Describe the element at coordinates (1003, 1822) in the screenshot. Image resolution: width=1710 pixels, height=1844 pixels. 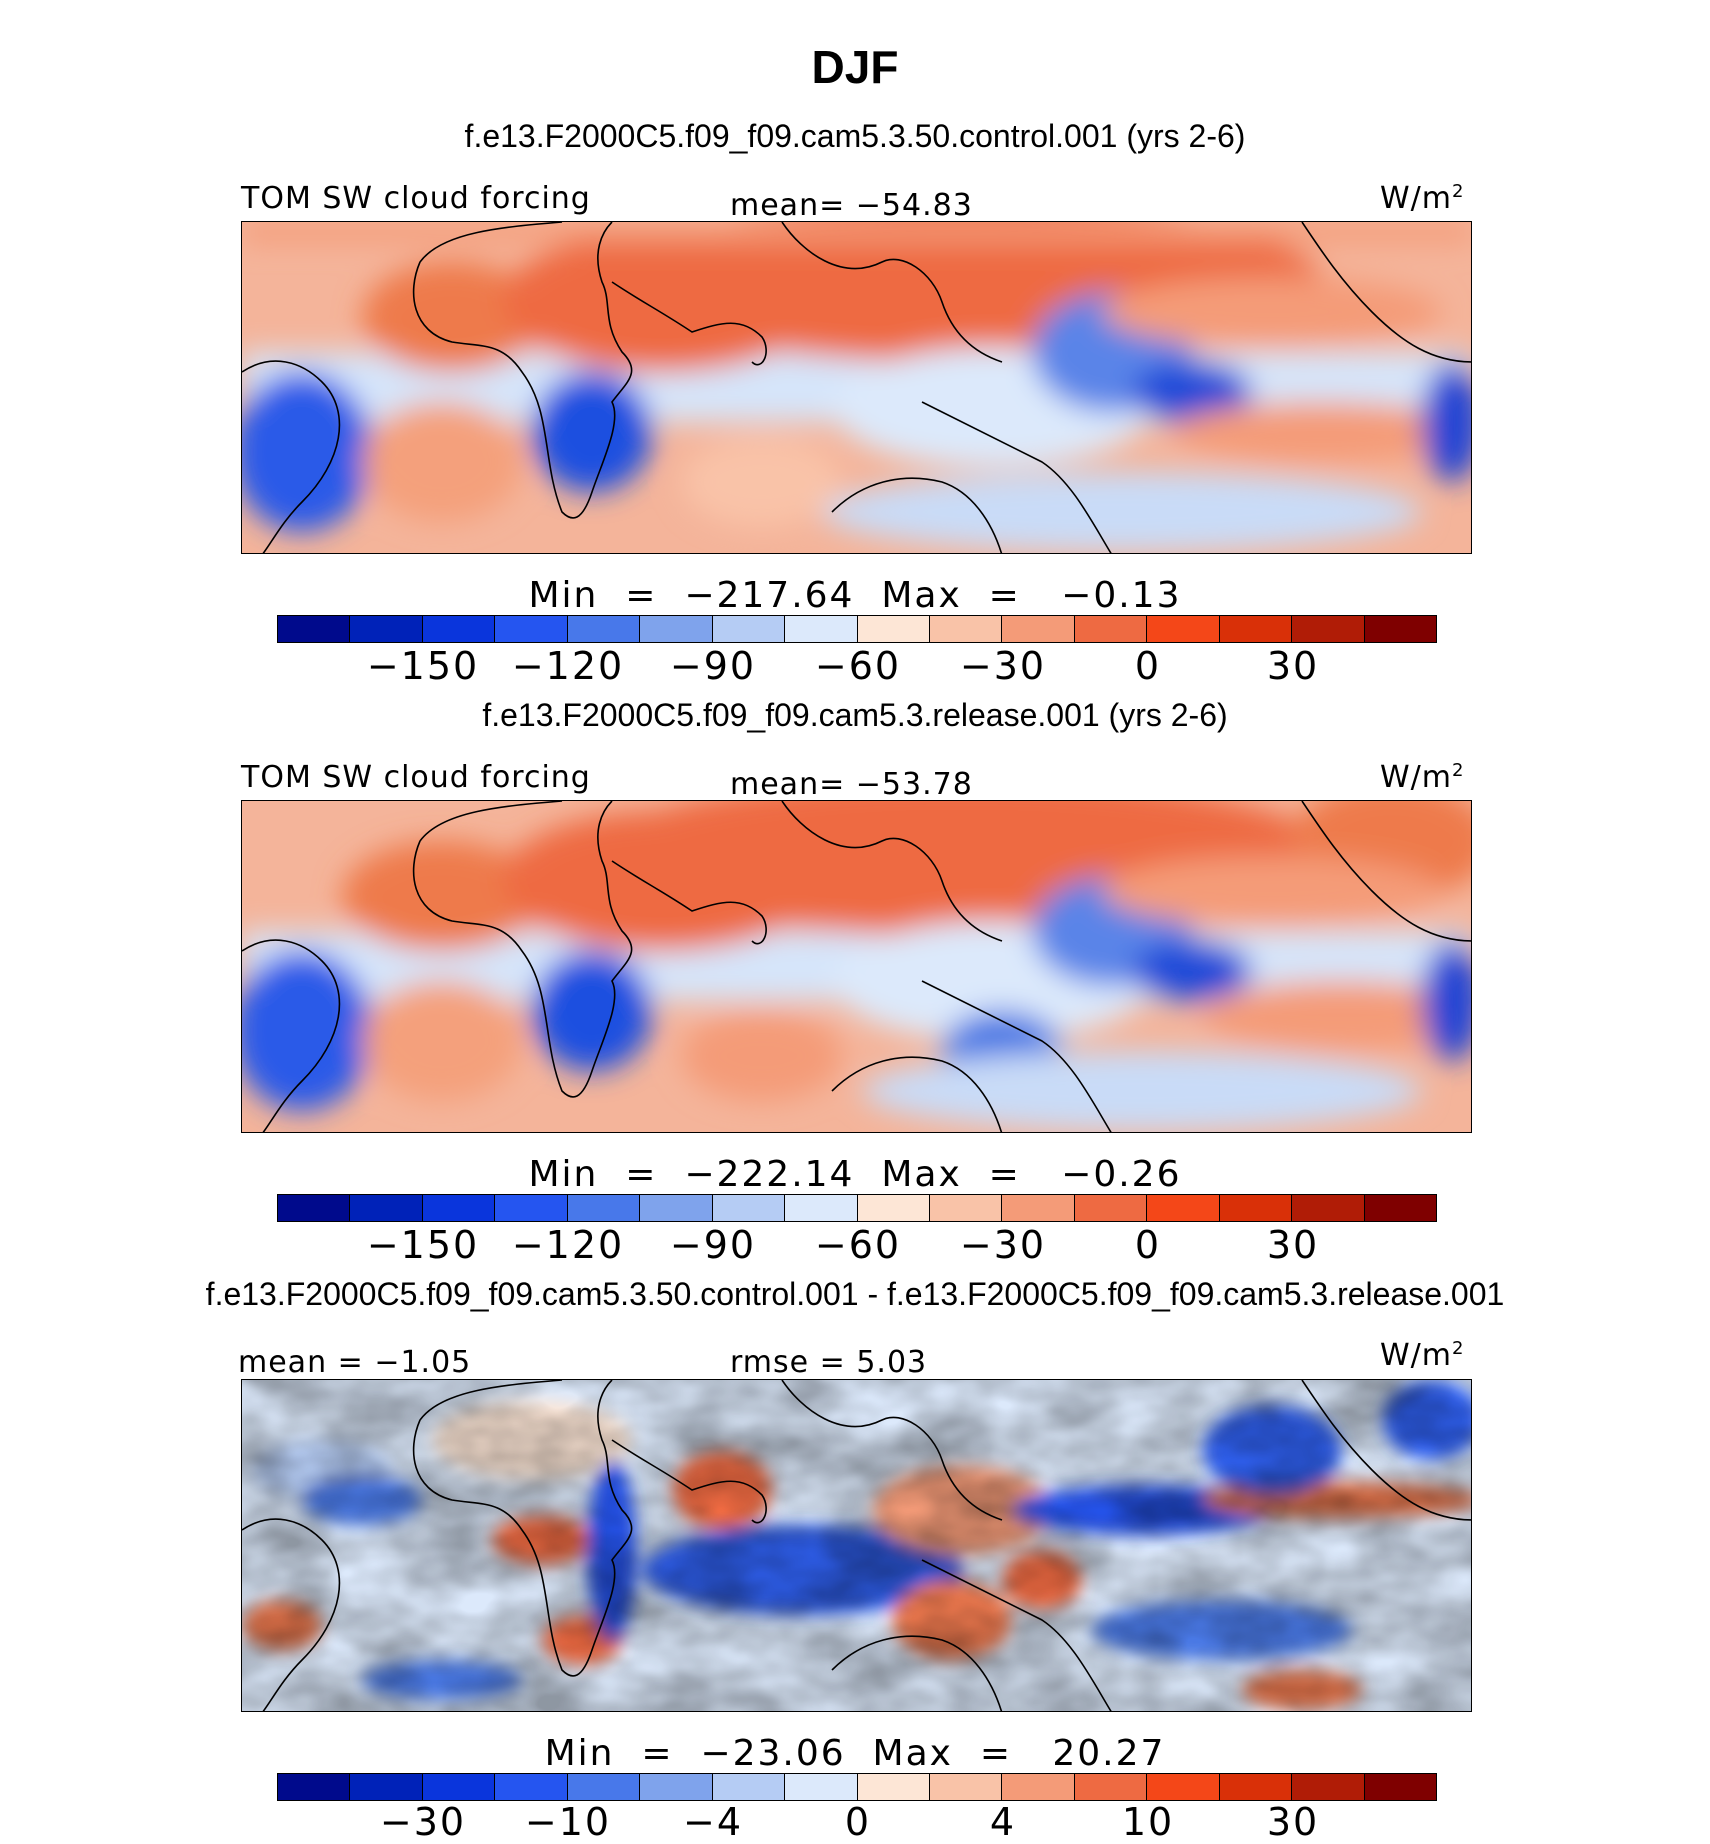
I see `panel-3-tick-label: 4` at that location.